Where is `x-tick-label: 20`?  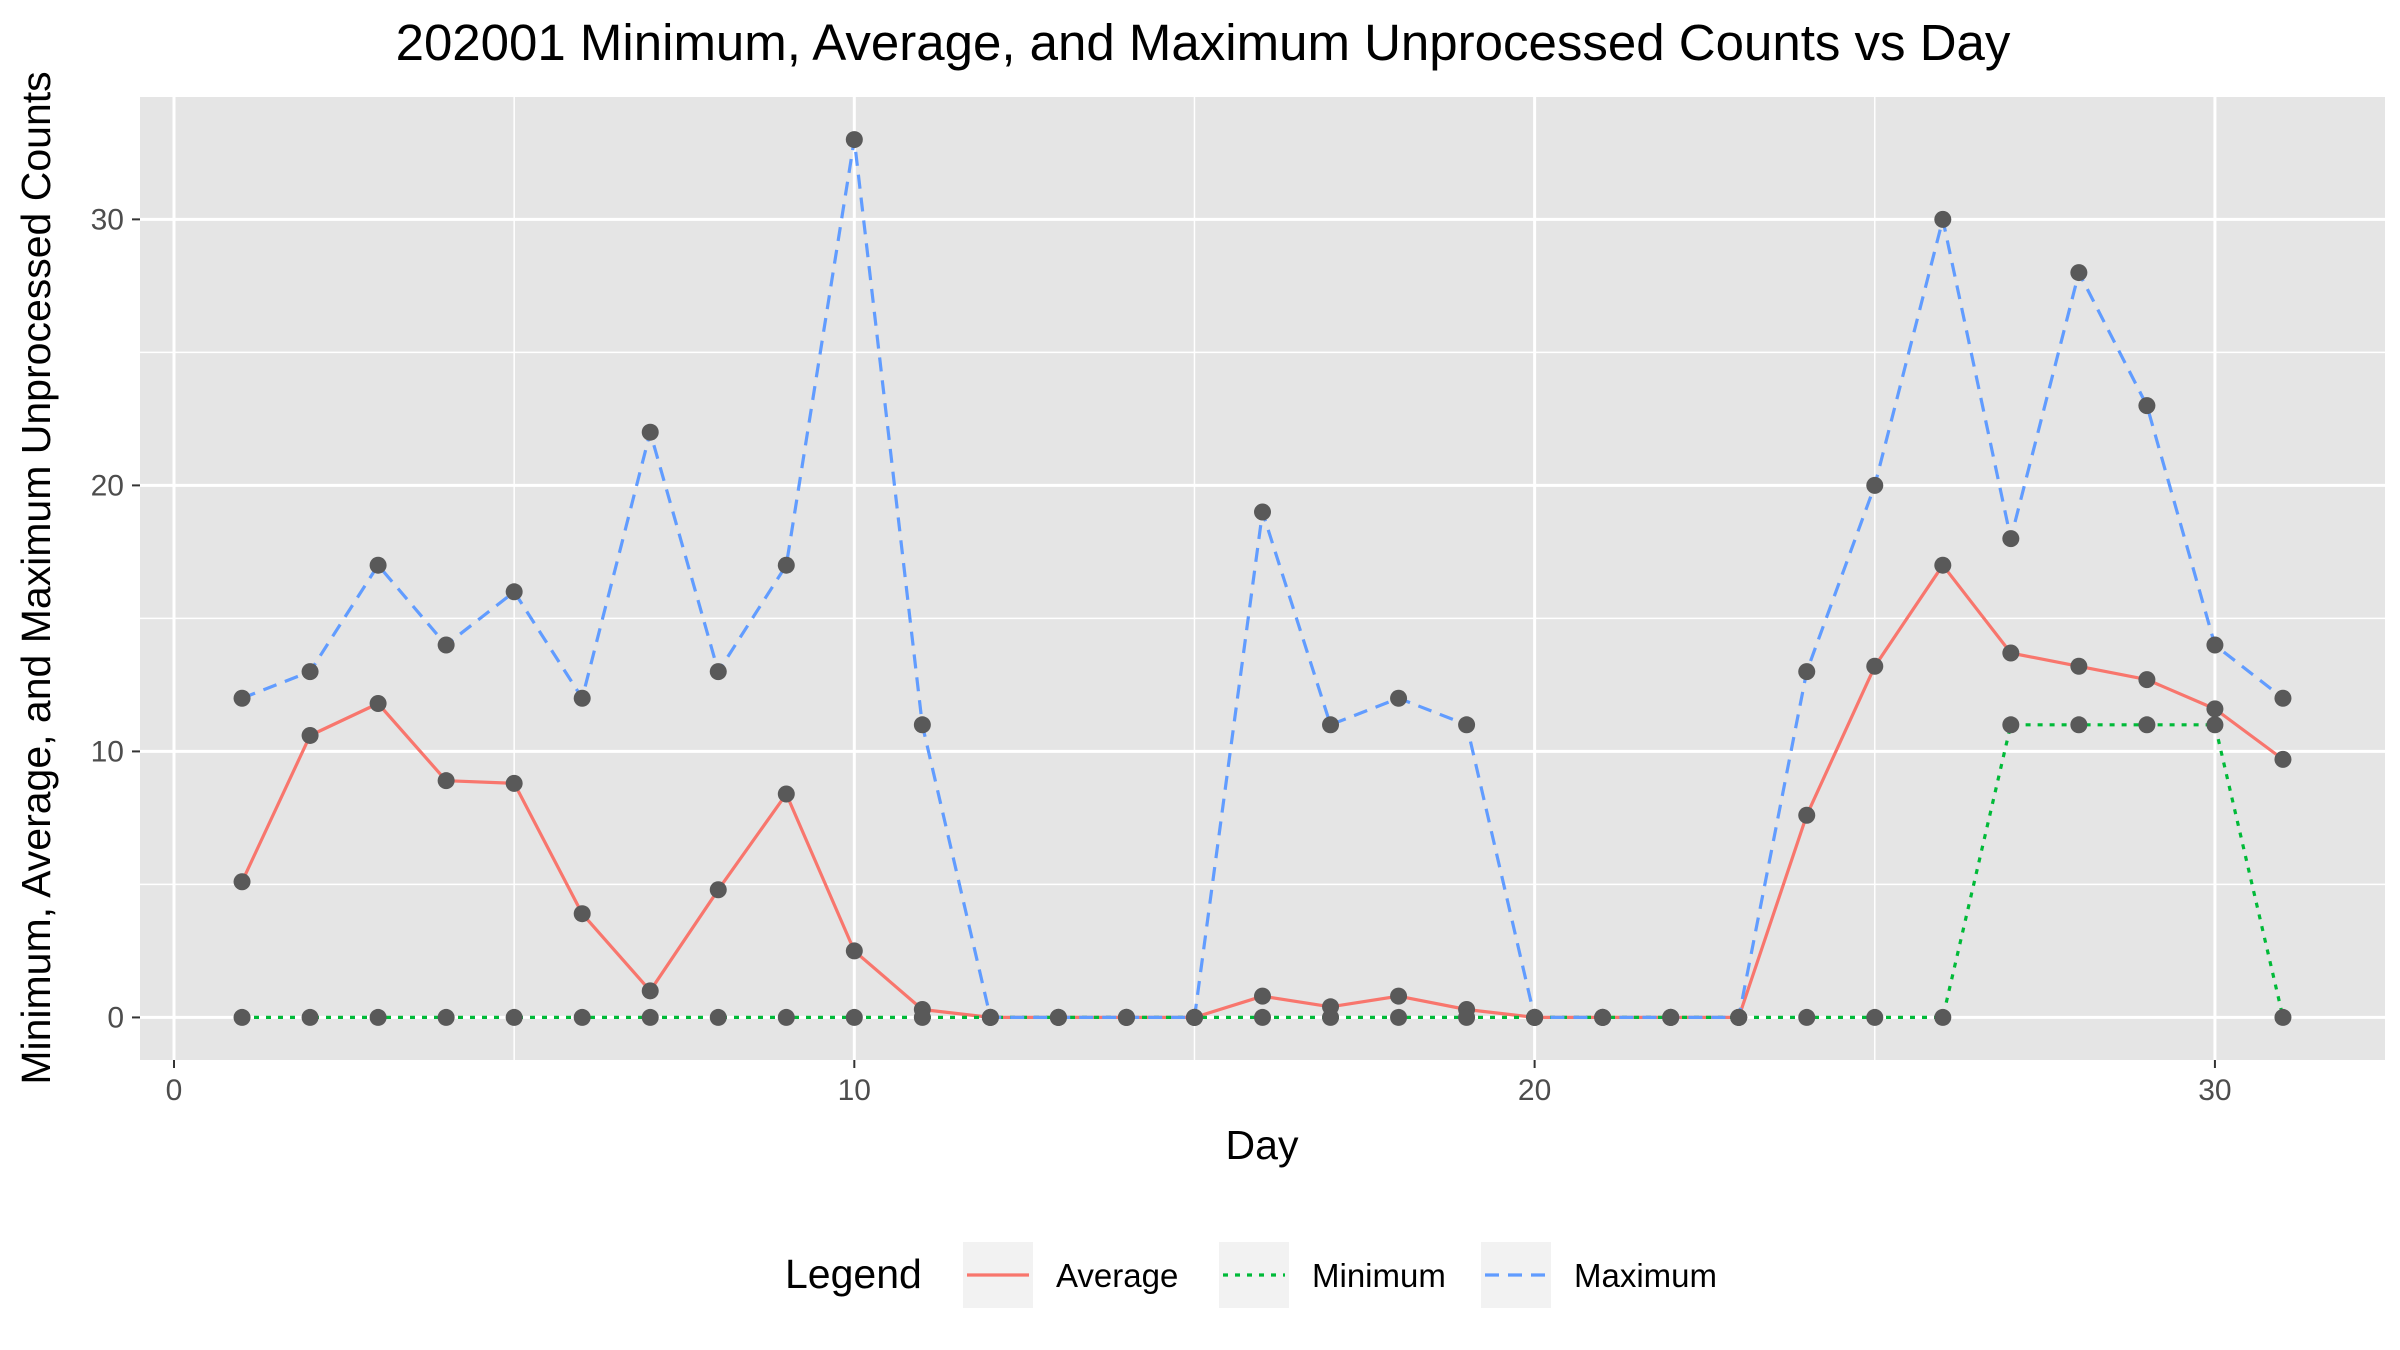
x-tick-label: 20 is located at coordinates (1534, 1090).